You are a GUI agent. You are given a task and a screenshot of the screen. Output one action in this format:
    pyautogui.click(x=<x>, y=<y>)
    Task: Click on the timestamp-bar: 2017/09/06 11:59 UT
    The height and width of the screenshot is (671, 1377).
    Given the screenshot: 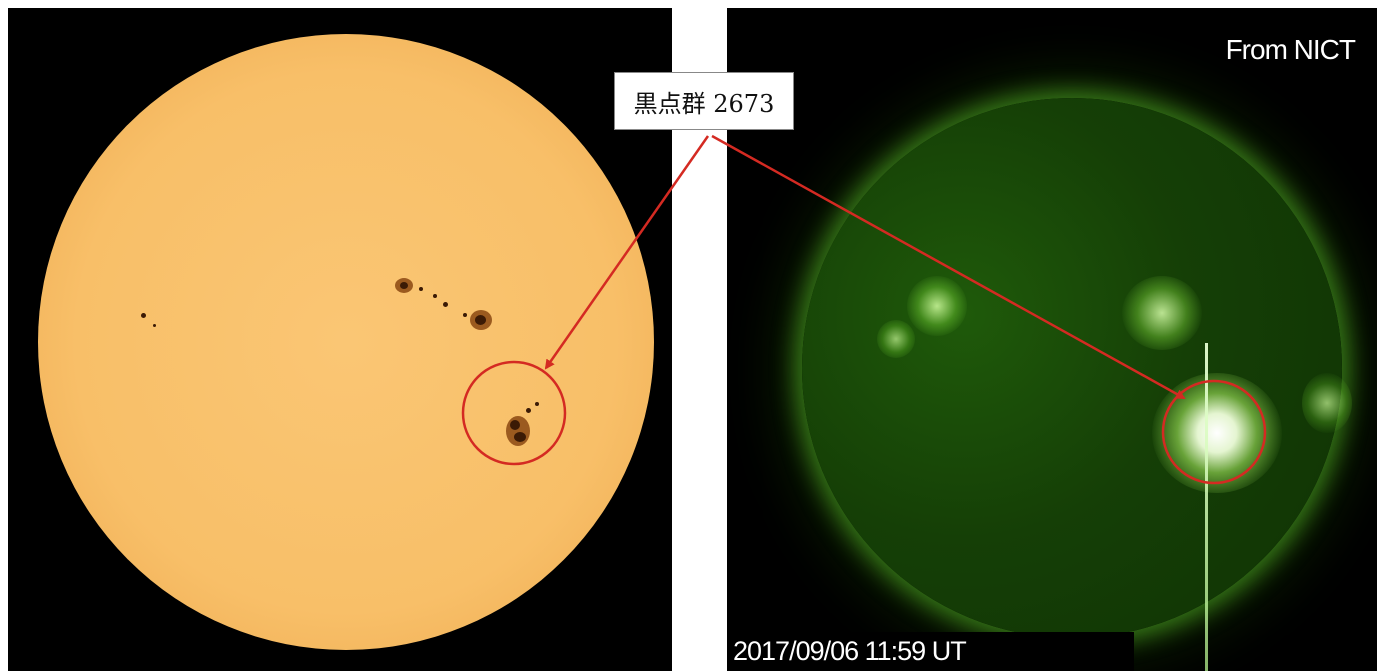 What is the action you would take?
    pyautogui.click(x=930, y=651)
    